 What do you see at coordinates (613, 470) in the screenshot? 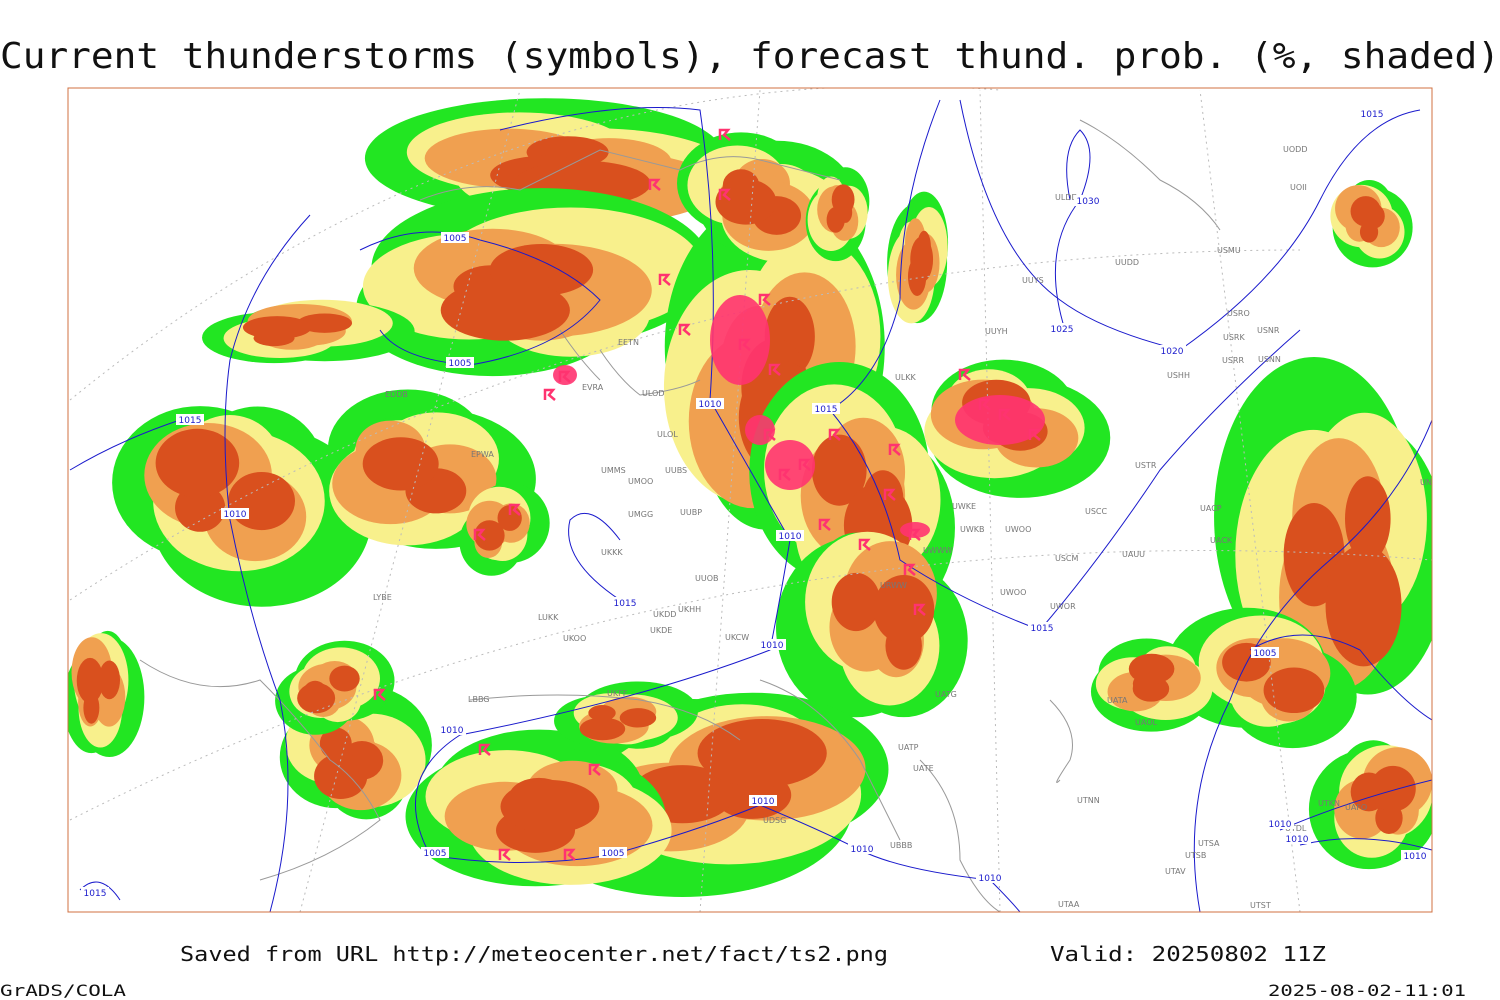
I see `station-label: UMMS` at bounding box center [613, 470].